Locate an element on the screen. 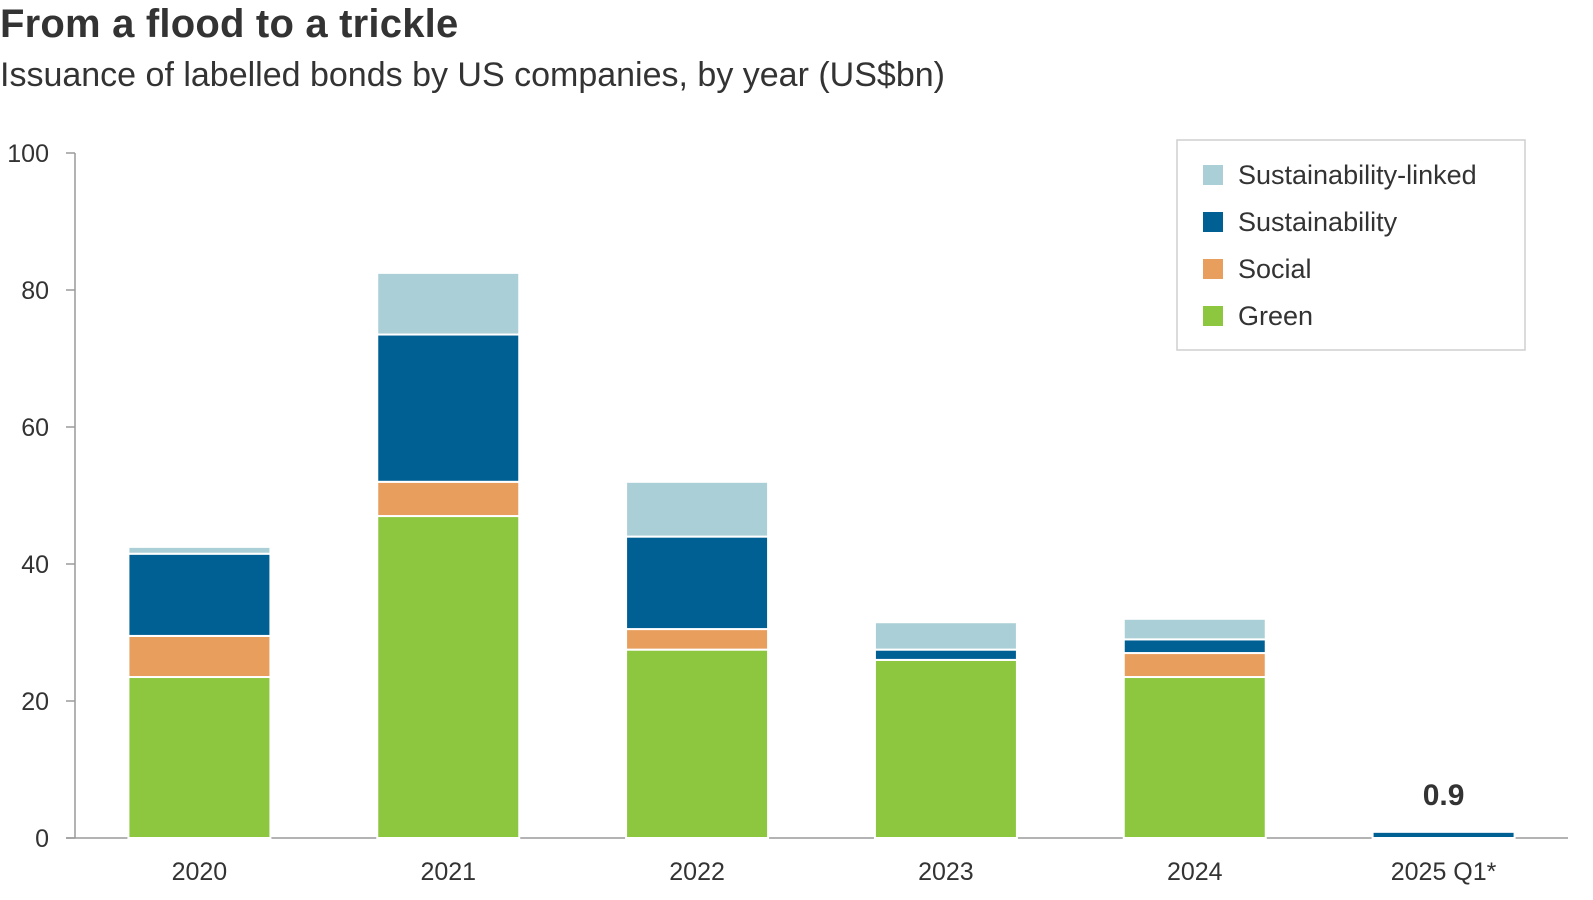 The height and width of the screenshot is (900, 1593). bar-sustainability-2023 is located at coordinates (945, 654).